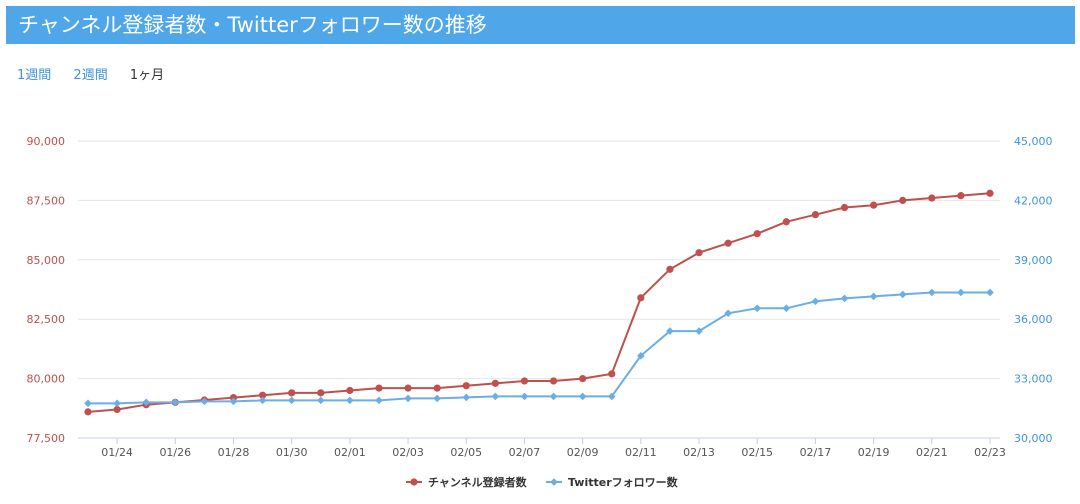 This screenshot has height=504, width=1080. What do you see at coordinates (408, 452) in the screenshot?
I see `x-tick-label: 02/03` at bounding box center [408, 452].